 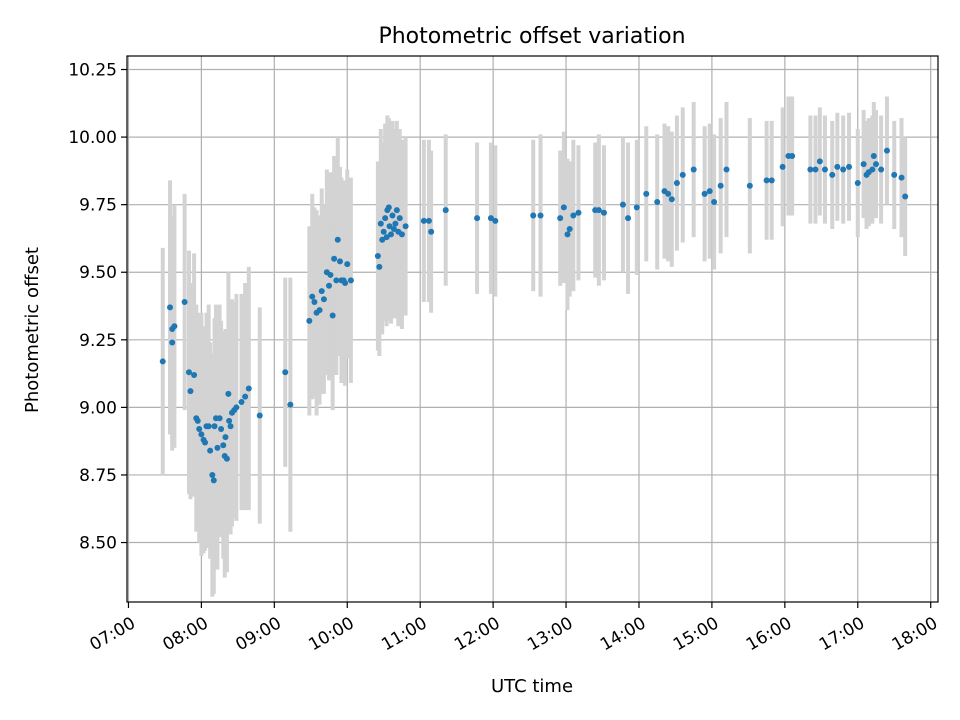 What do you see at coordinates (98, 341) in the screenshot?
I see `y-tick-label: 9.25` at bounding box center [98, 341].